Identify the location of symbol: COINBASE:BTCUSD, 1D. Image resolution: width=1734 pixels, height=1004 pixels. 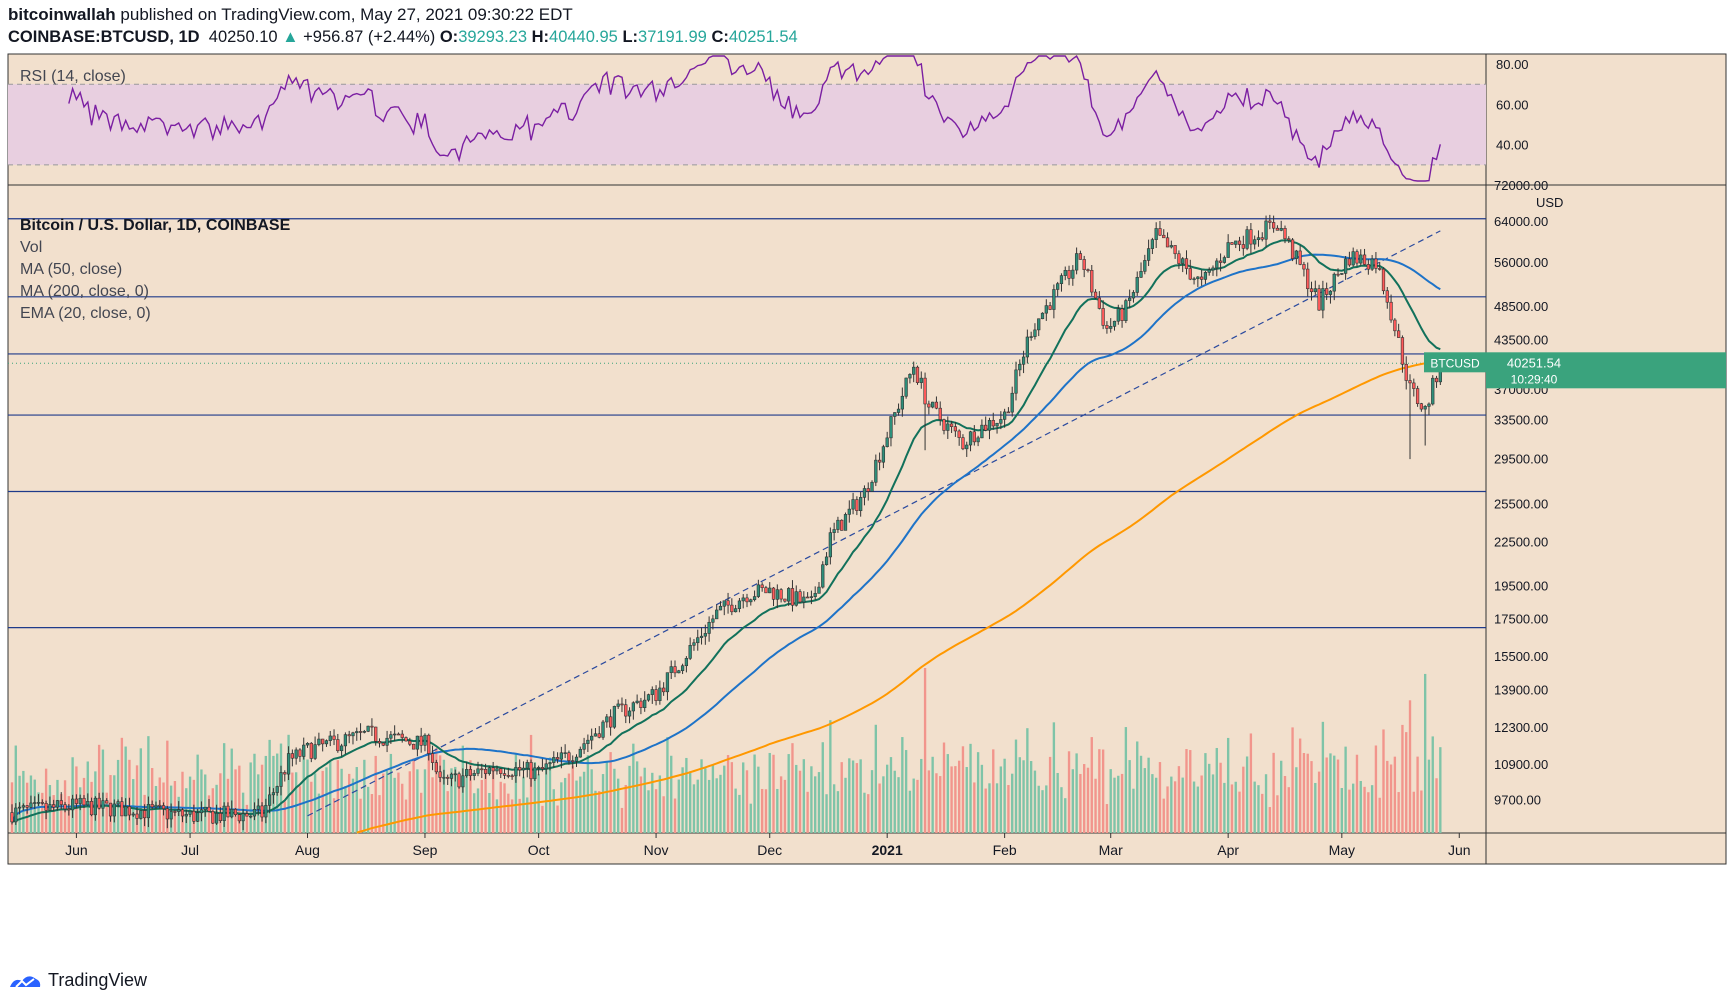
(104, 37).